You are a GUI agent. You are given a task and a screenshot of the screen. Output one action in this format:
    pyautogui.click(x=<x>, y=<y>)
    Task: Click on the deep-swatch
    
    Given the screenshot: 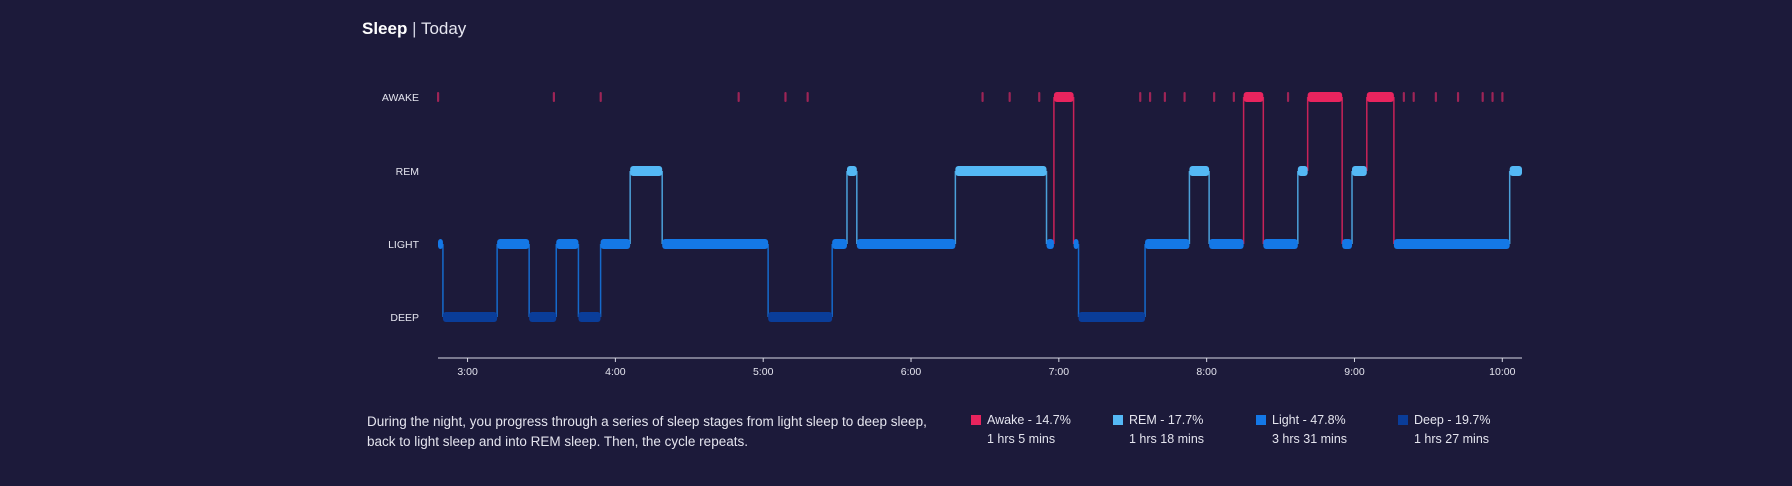 What is the action you would take?
    pyautogui.click(x=1403, y=420)
    